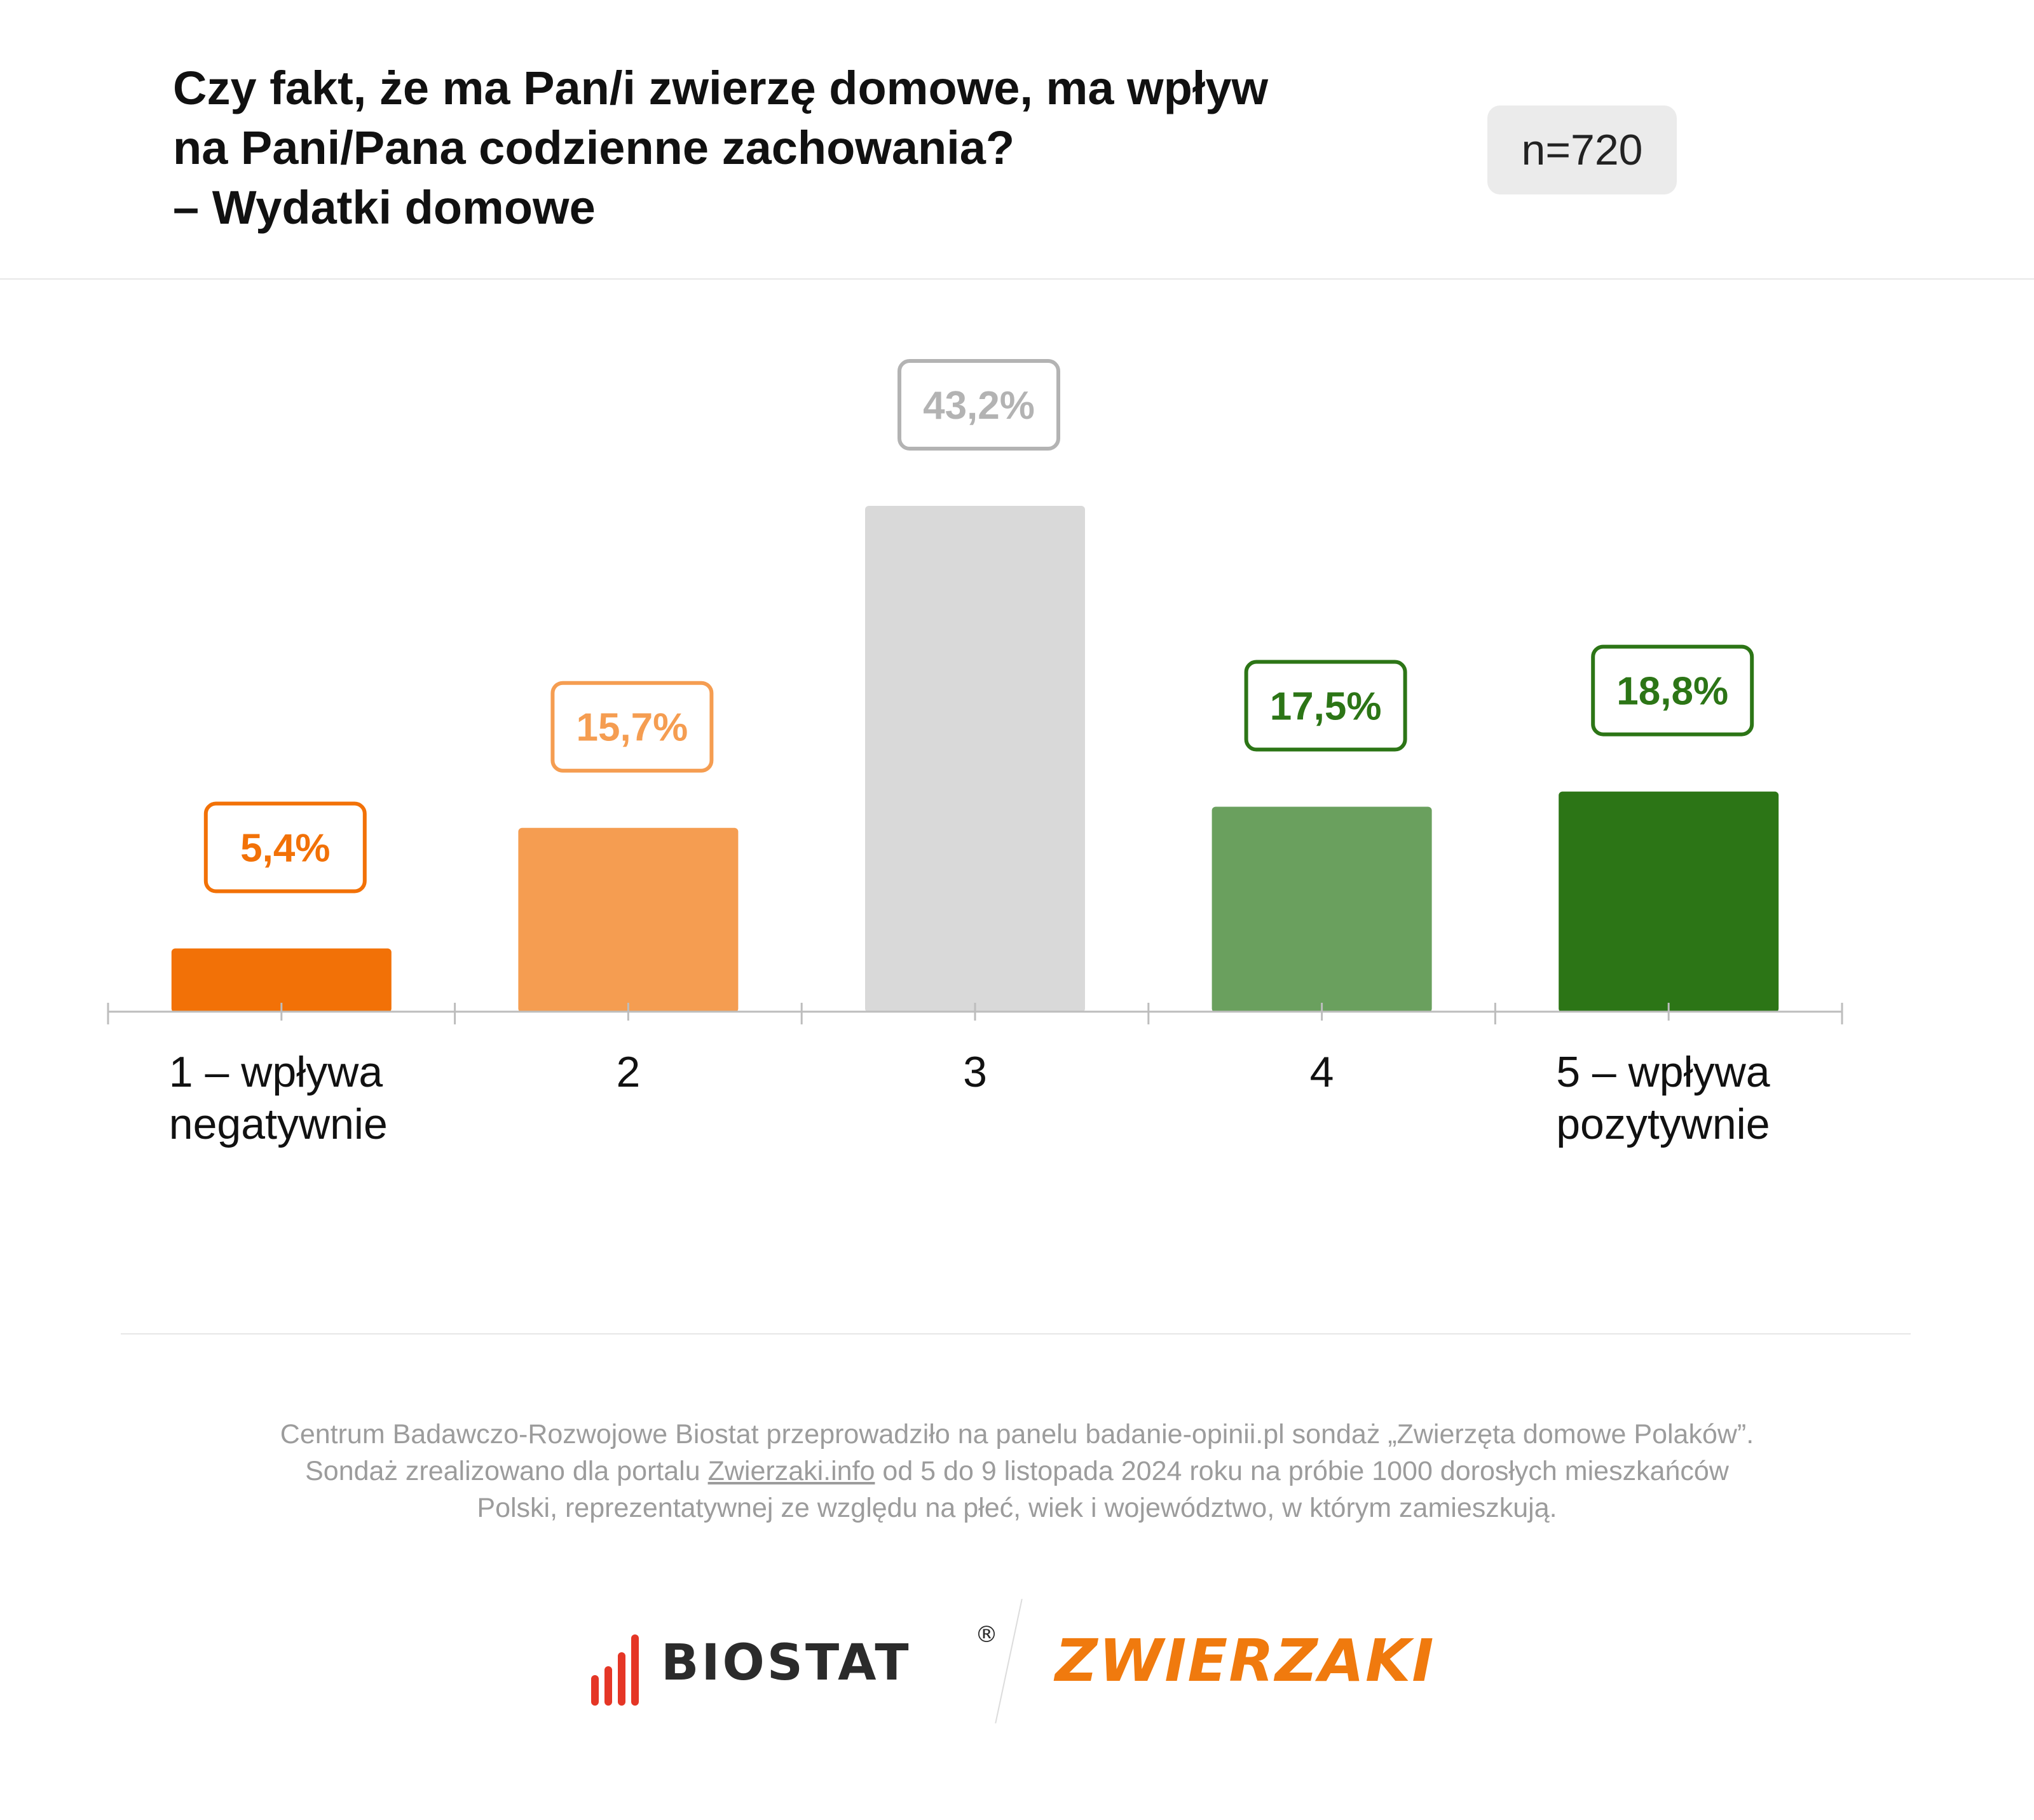 The width and height of the screenshot is (2034, 1820). What do you see at coordinates (276, 1072) in the screenshot?
I see `category-label-1-line-1: 1 – wpływa` at bounding box center [276, 1072].